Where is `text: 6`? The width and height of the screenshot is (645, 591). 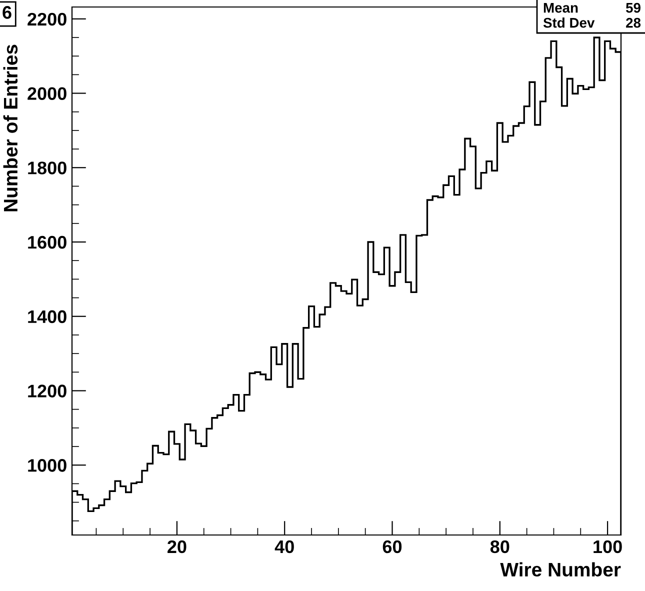 text: 6 is located at coordinates (7, 12).